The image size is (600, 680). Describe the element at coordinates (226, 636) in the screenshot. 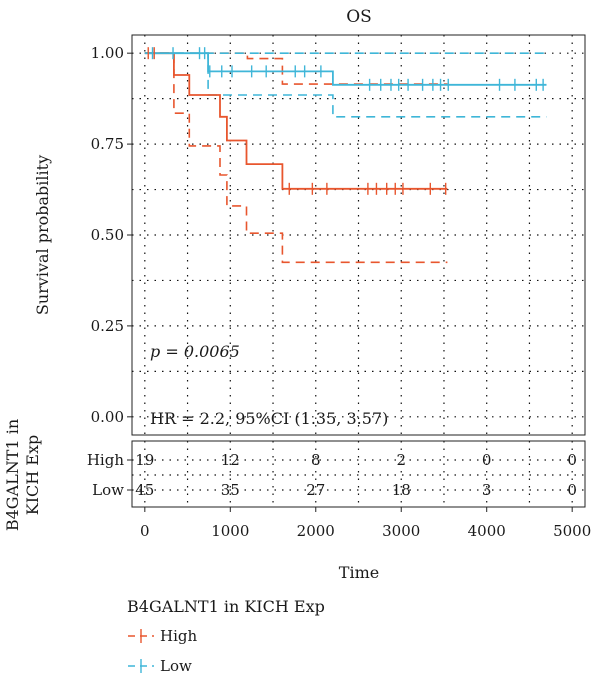

I see `legend: B4GALNT1 in KICH Exp High Low` at that location.